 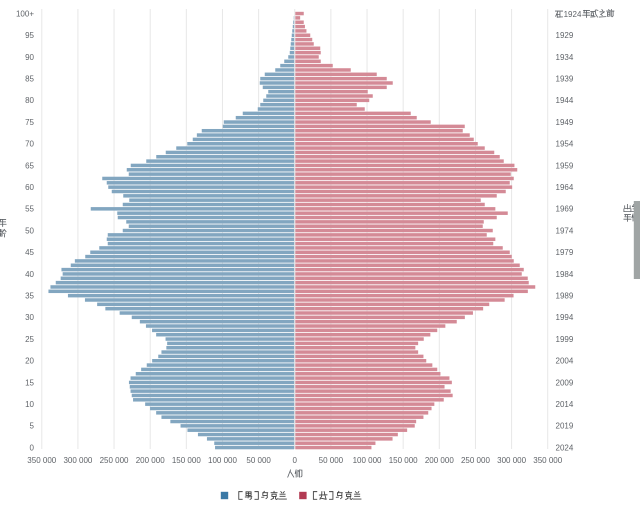 I want to click on svg-text: 1984, so click(x=565, y=274).